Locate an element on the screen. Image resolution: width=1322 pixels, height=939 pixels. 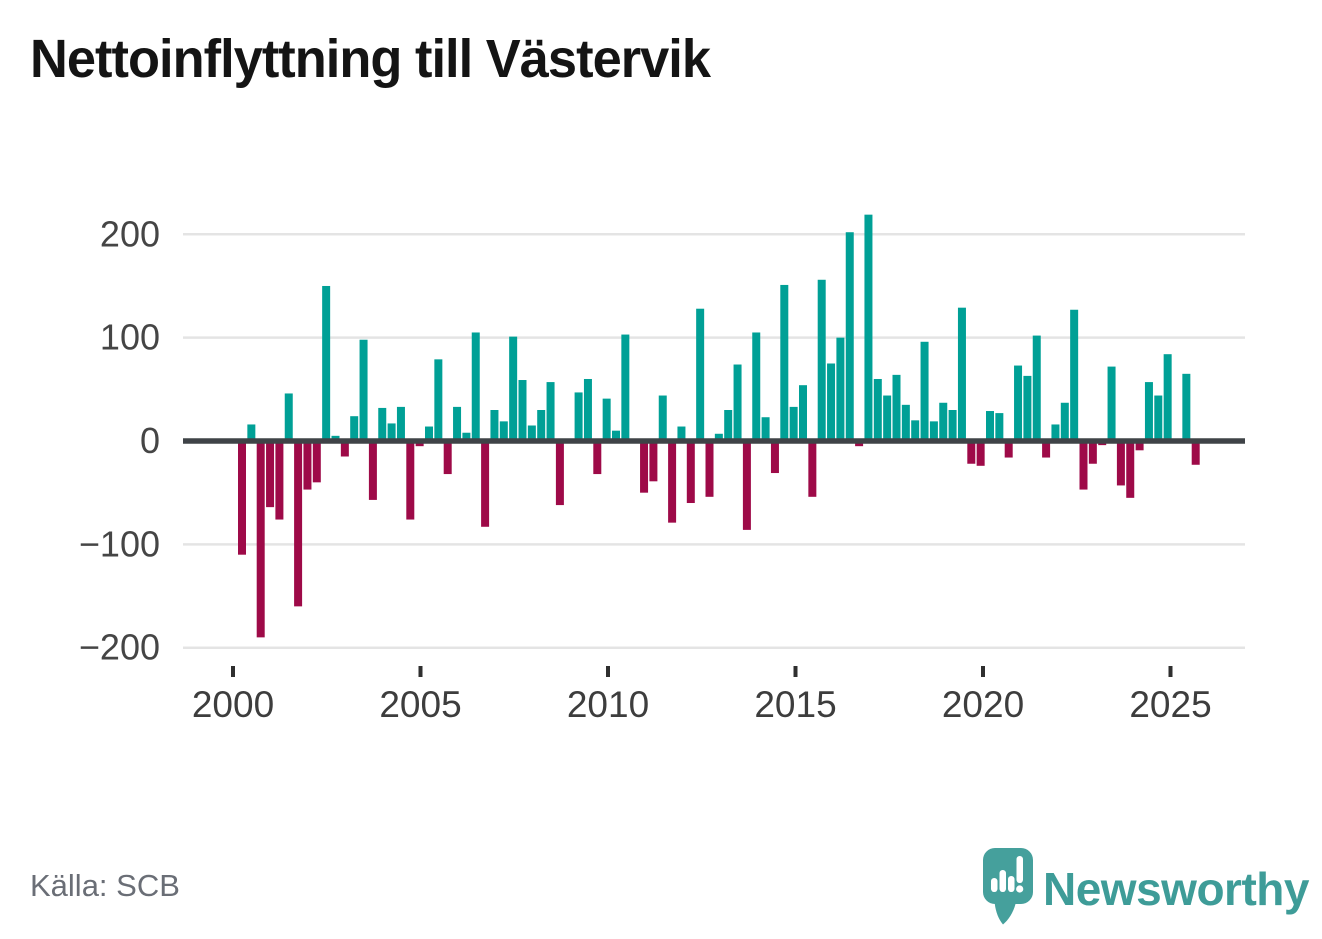
y-tick-label: −100 is located at coordinates (119, 543).